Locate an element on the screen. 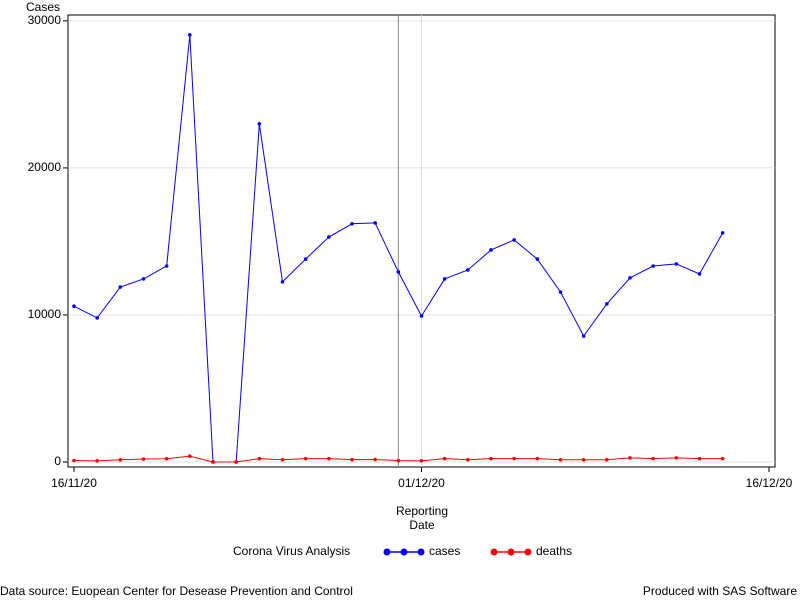 Image resolution: width=800 pixels, height=600 pixels. y-tick-label: 30000 is located at coordinates (45, 20).